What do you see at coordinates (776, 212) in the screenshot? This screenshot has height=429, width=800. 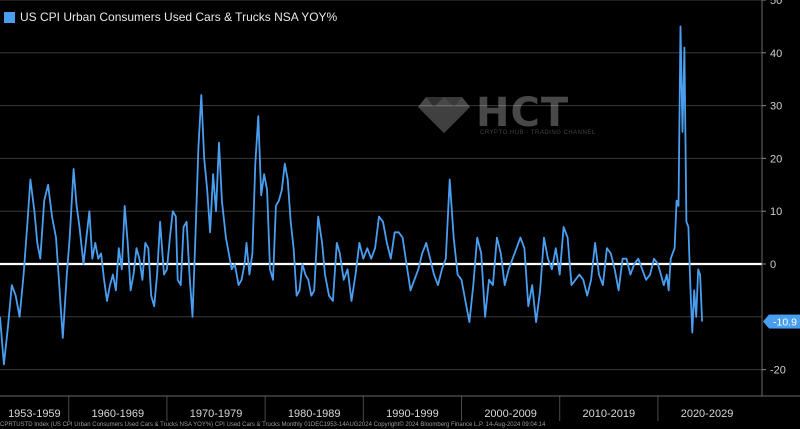 I see `y-tick-label-10: 10` at bounding box center [776, 212].